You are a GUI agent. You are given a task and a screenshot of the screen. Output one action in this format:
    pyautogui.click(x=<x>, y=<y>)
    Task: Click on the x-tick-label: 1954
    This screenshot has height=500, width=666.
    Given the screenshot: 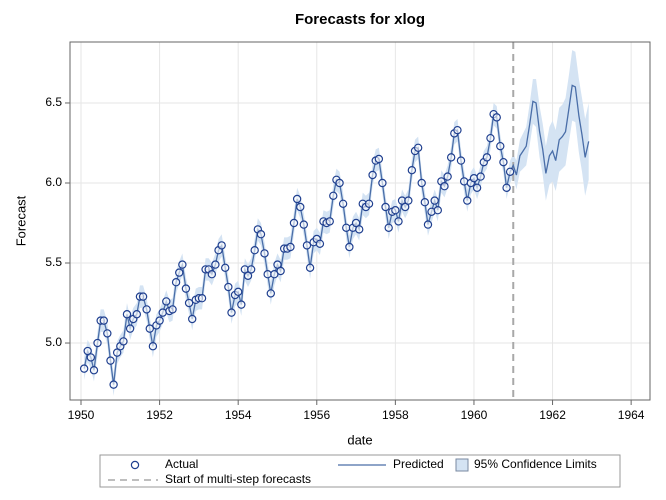 What is the action you would take?
    pyautogui.click(x=238, y=415)
    